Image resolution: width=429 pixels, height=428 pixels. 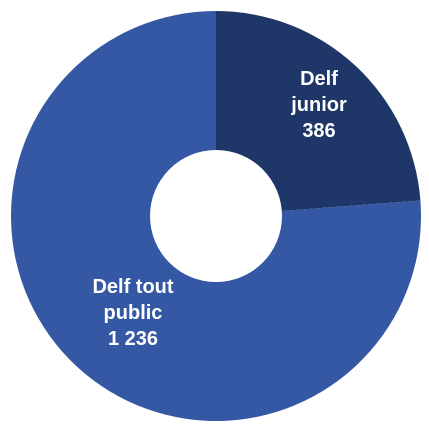 What do you see at coordinates (319, 79) in the screenshot?
I see `slice-category-label: Delf` at bounding box center [319, 79].